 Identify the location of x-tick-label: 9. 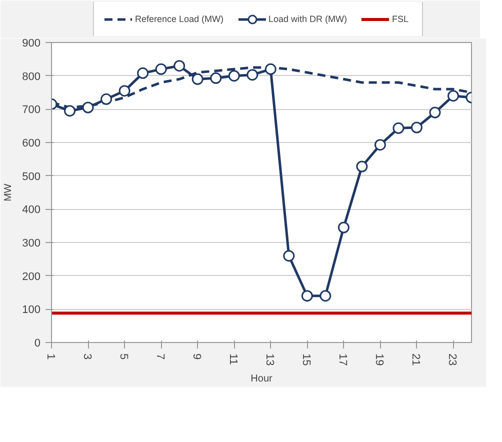
(196, 357).